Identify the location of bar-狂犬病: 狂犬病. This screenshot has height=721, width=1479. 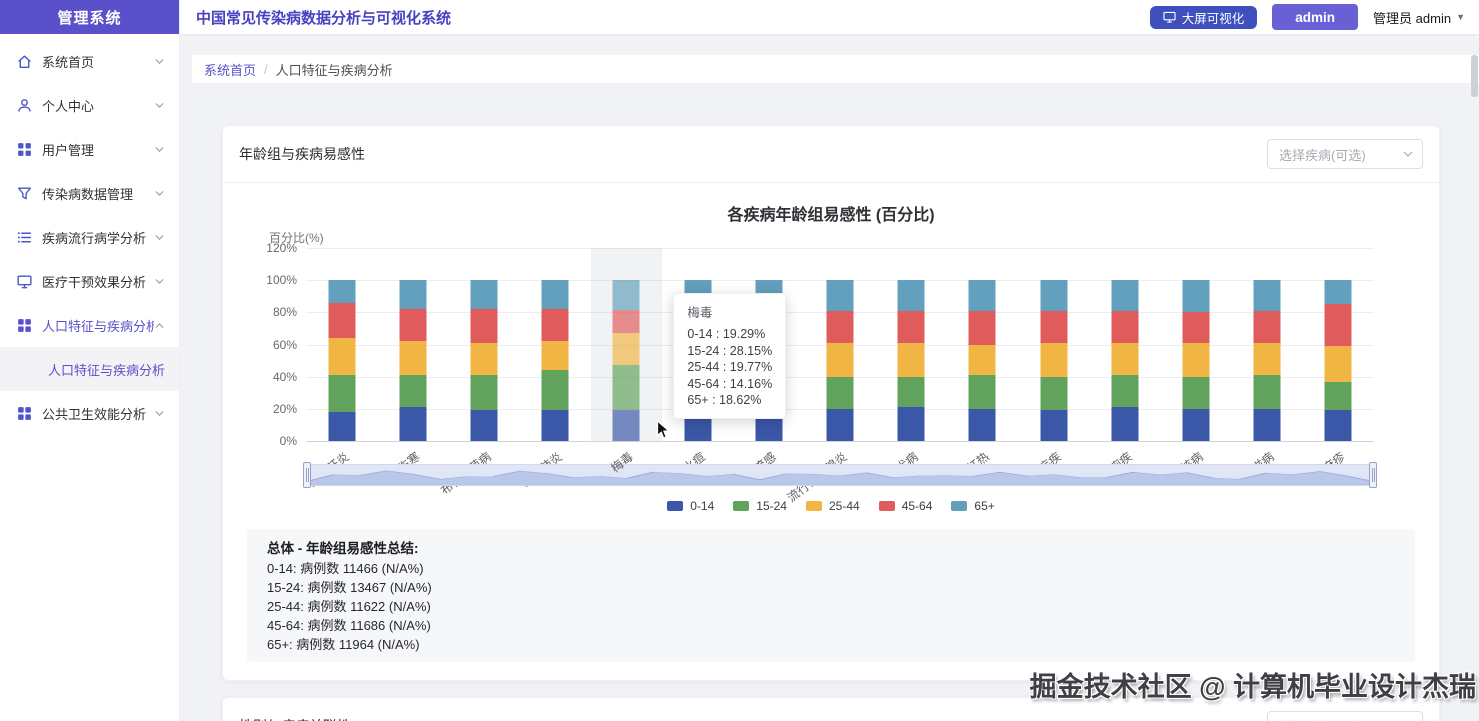
(911, 365).